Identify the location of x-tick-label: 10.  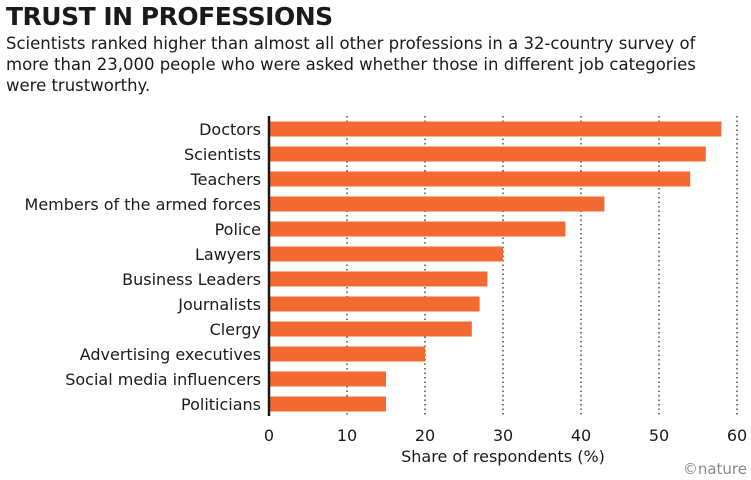
(347, 435).